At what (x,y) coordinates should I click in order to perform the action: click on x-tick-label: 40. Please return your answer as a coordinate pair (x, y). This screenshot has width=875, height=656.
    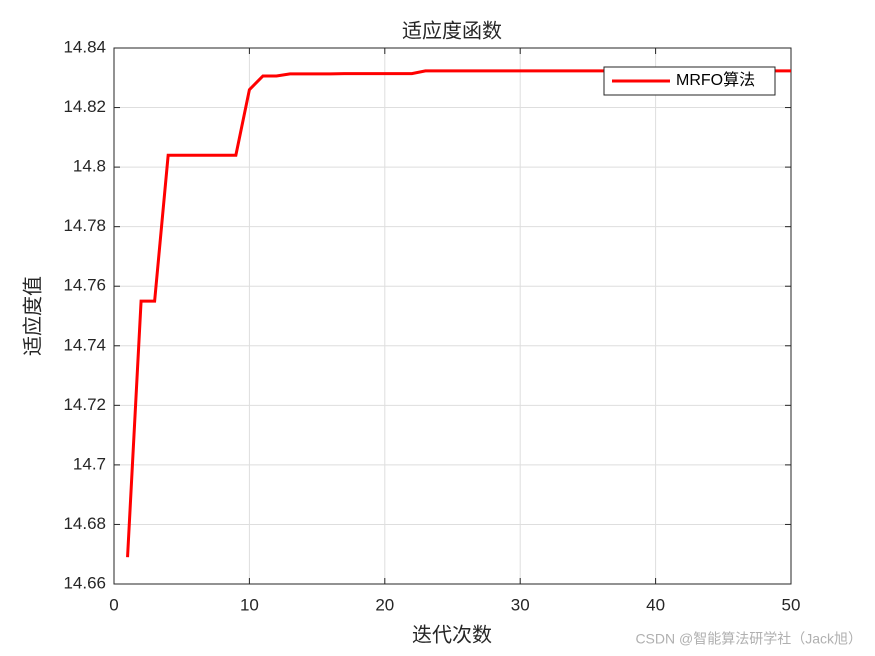
    Looking at the image, I should click on (655, 604).